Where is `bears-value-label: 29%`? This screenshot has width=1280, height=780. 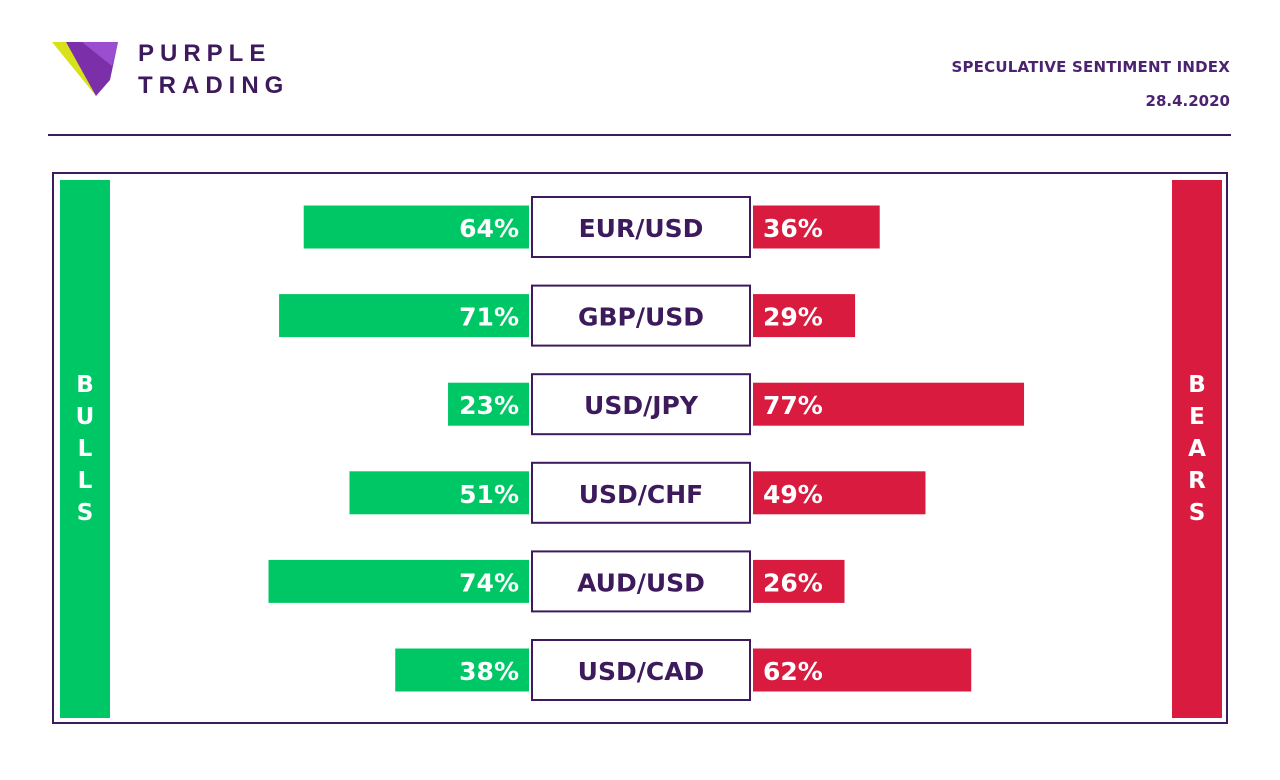 bears-value-label: 29% is located at coordinates (793, 317).